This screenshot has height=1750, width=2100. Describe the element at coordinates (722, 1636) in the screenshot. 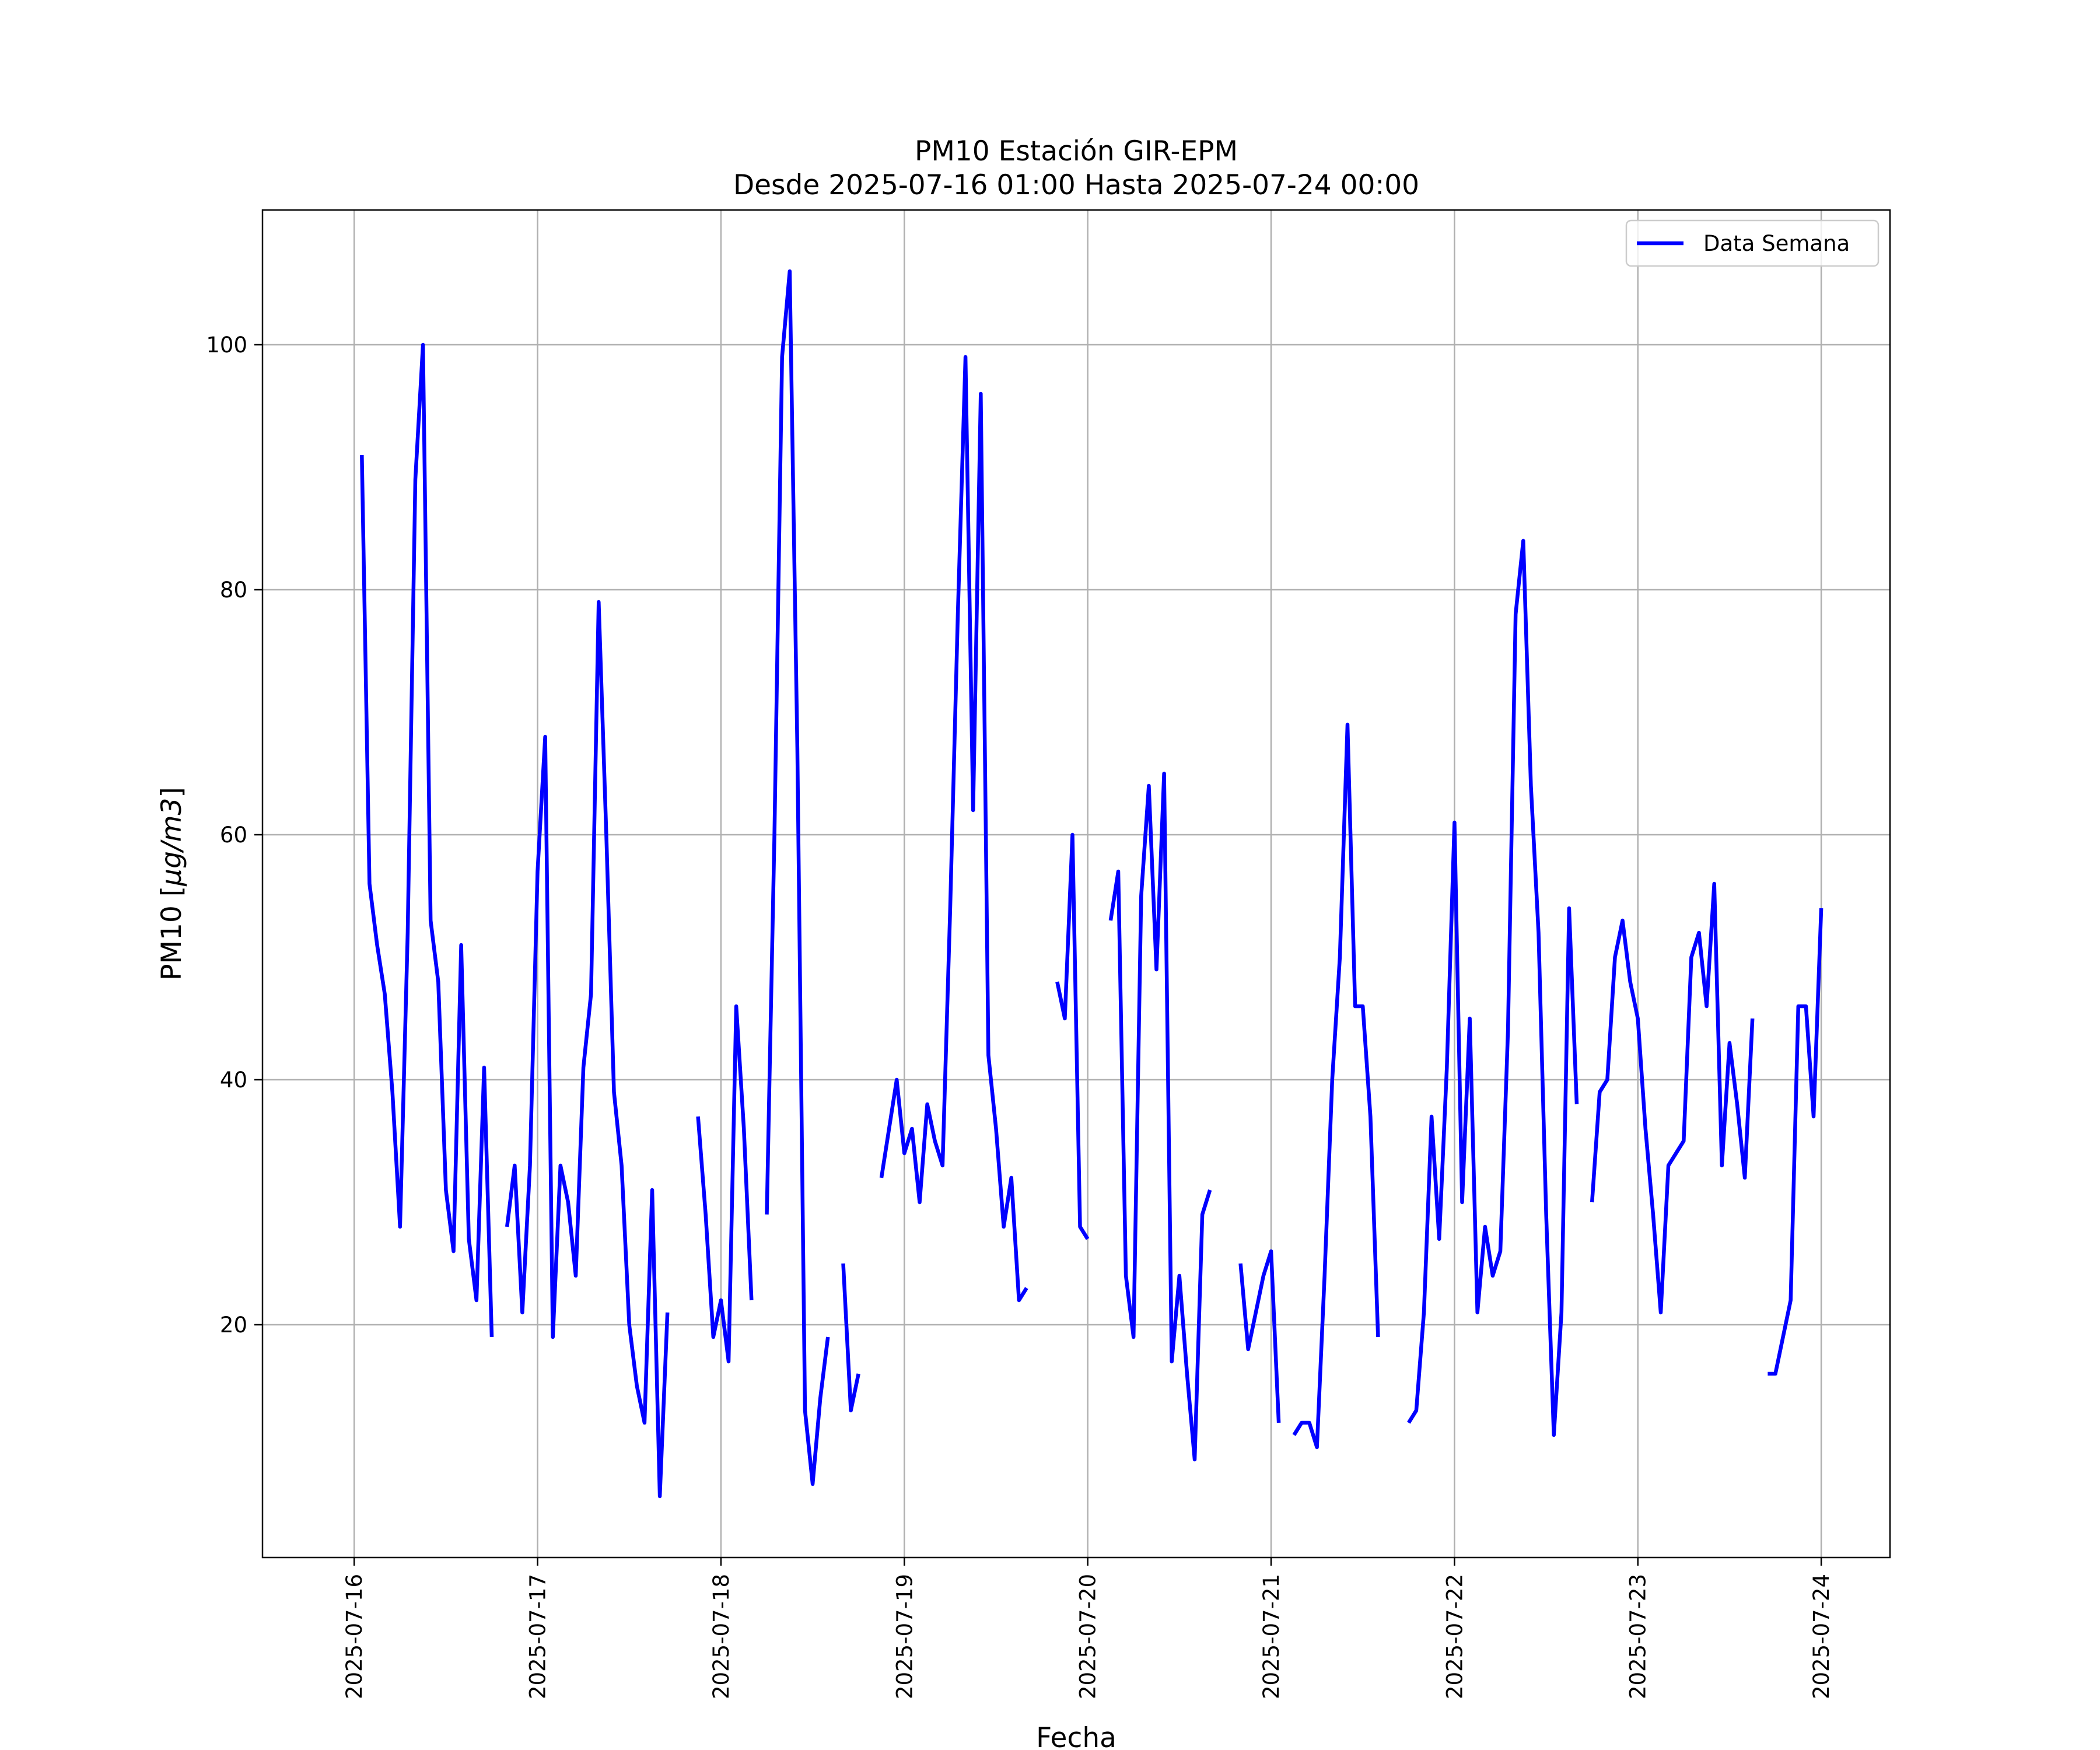

I see `x-tick-label: 2025-07-18` at that location.